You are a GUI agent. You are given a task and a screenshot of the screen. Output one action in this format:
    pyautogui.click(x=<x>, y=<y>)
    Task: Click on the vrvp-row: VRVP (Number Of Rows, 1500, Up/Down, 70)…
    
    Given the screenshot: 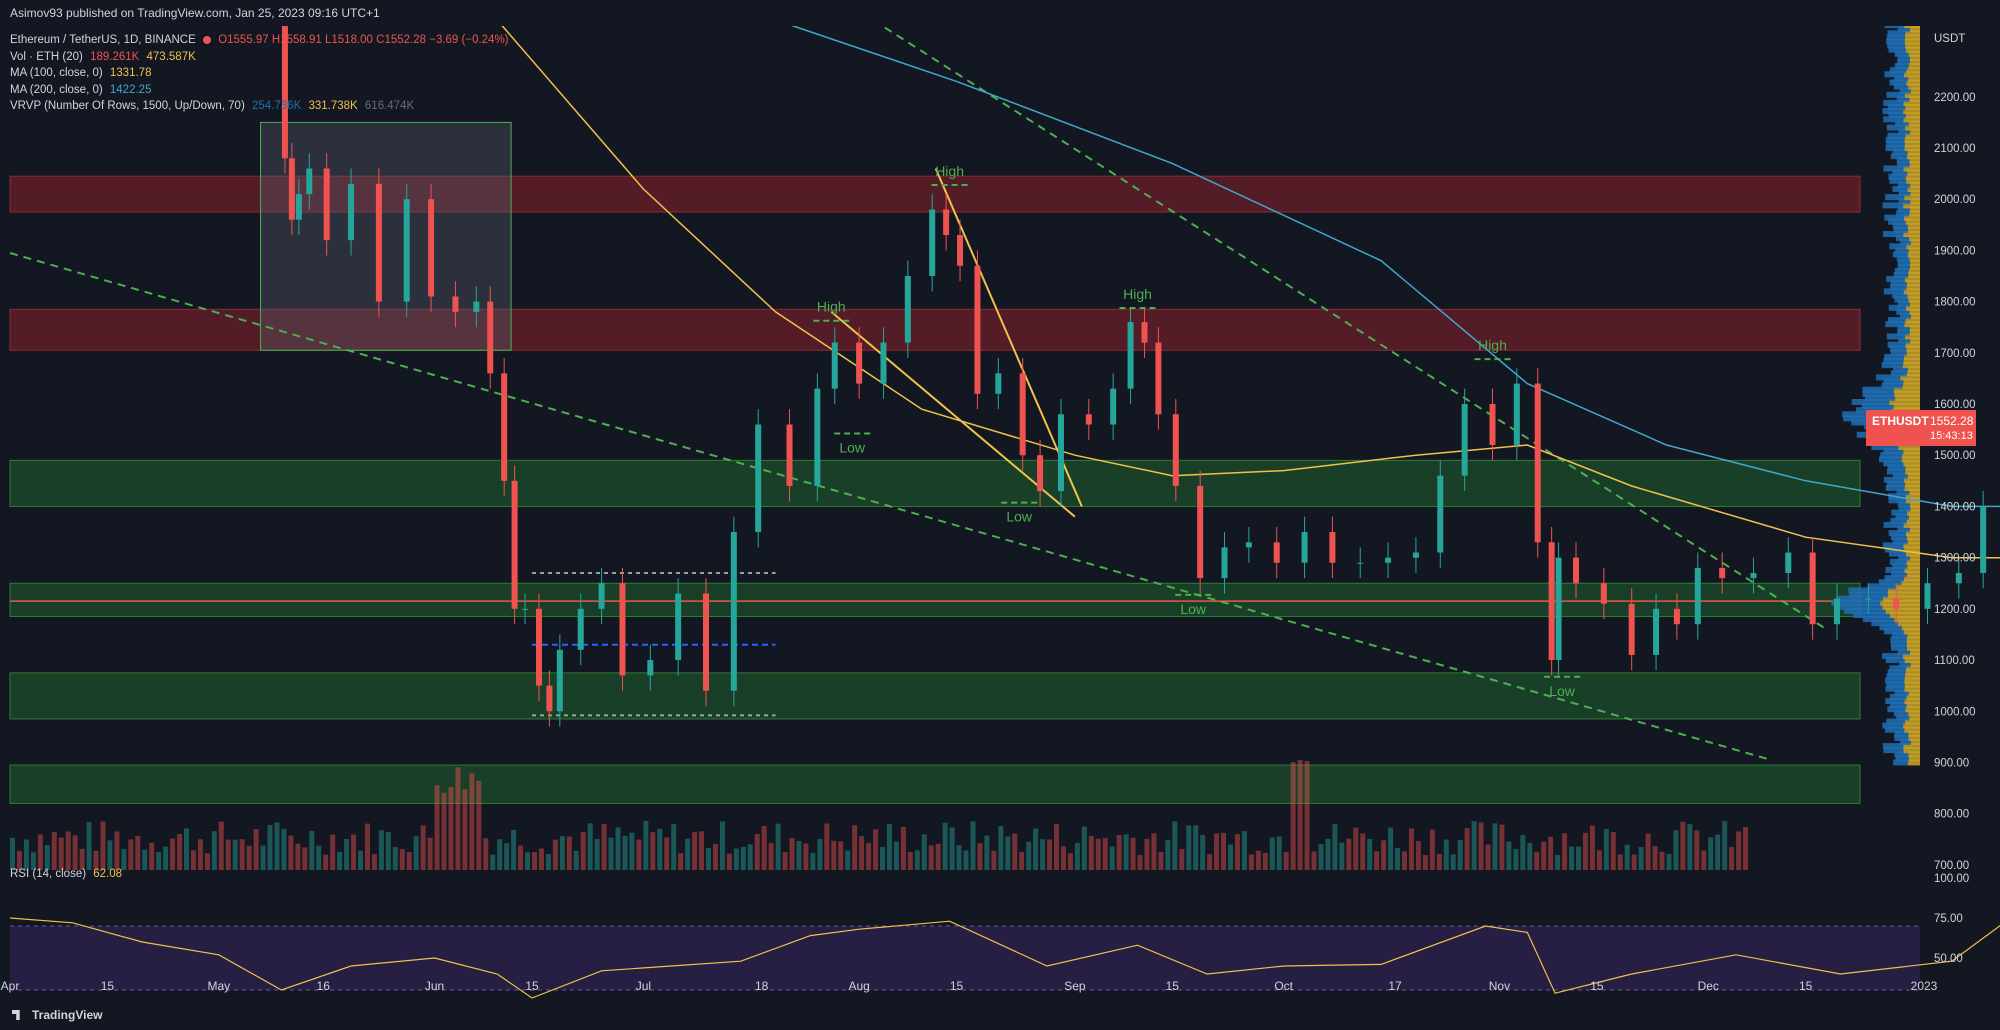 What is the action you would take?
    pyautogui.click(x=259, y=106)
    